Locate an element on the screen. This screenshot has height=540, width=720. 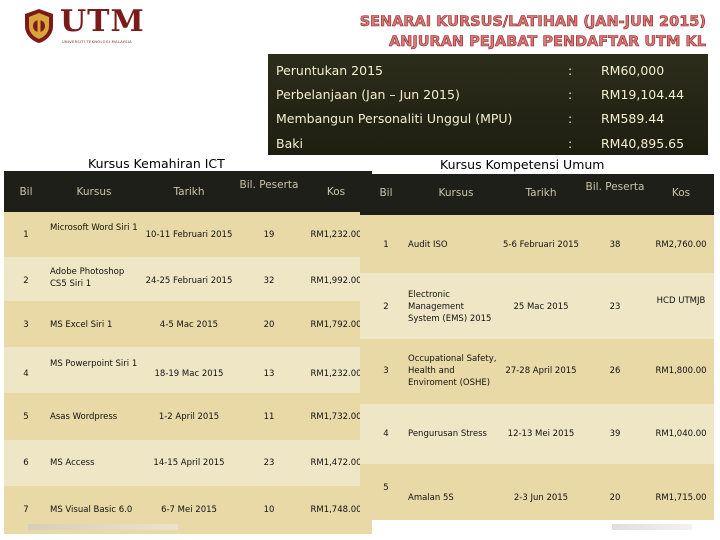
cell-tarikh: 12-13 Mei 2015 is located at coordinates (541, 434).